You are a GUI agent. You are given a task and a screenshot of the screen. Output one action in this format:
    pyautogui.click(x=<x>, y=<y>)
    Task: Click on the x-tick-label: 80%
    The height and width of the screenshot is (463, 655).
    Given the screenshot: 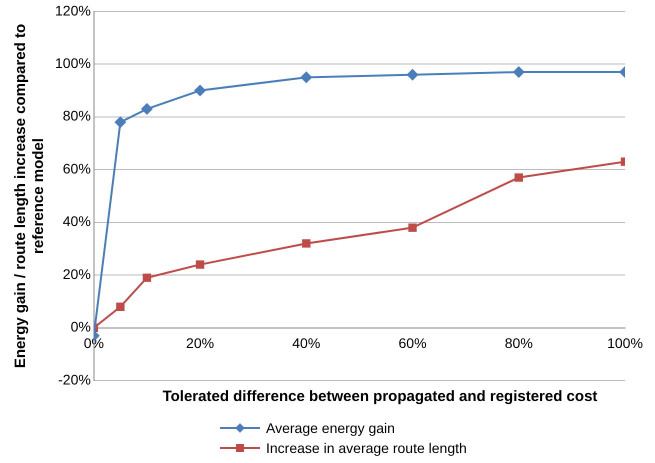 What is the action you would take?
    pyautogui.click(x=518, y=343)
    